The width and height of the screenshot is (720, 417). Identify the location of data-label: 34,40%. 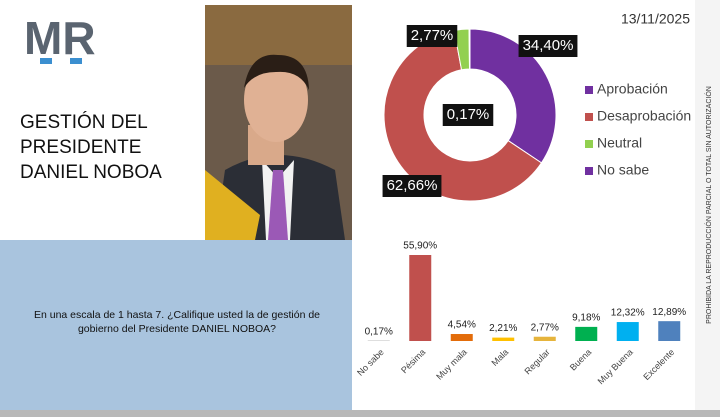
(548, 45).